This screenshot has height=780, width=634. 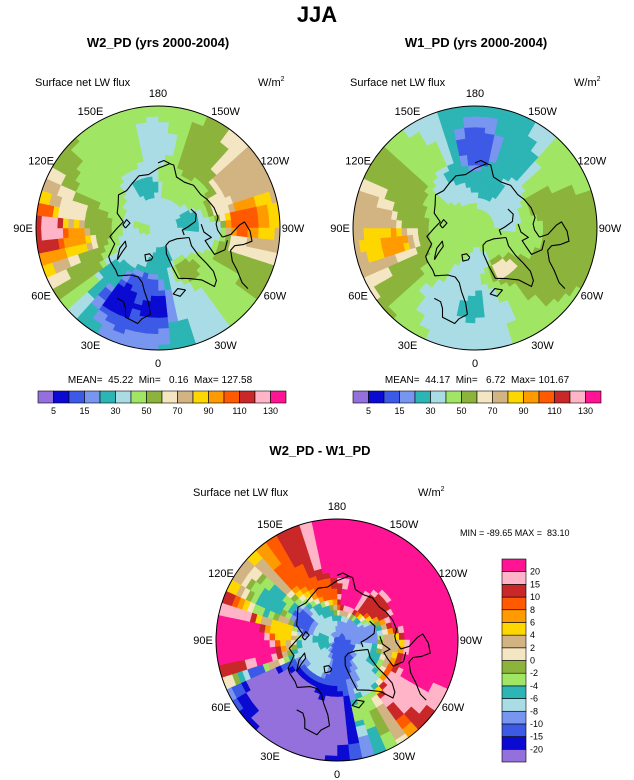 I want to click on panel-diff-map, so click(x=337, y=640).